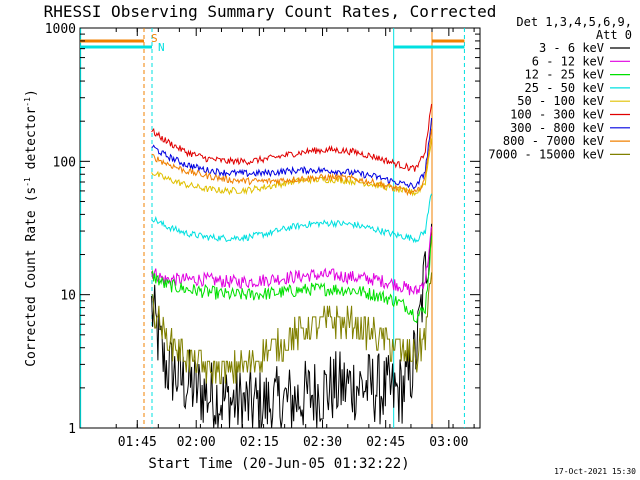  What do you see at coordinates (161, 47) in the screenshot?
I see `annotation-n: N` at bounding box center [161, 47].